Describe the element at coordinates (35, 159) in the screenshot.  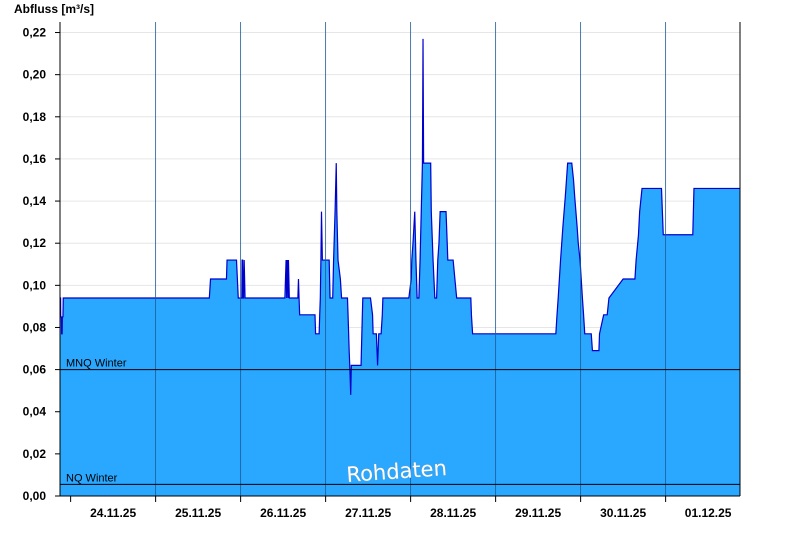
I see `y-tick-label: 0,16` at that location.